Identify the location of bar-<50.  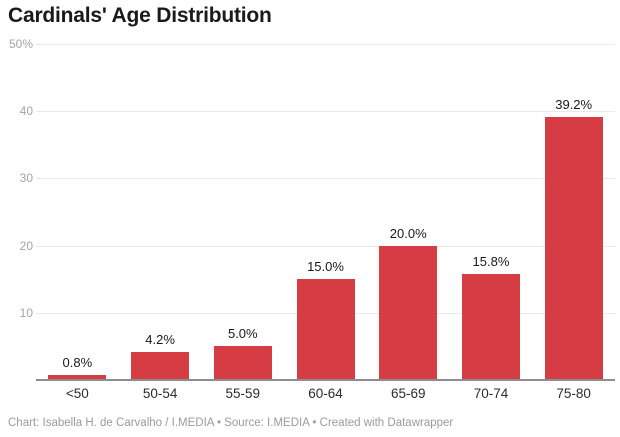
(77, 377).